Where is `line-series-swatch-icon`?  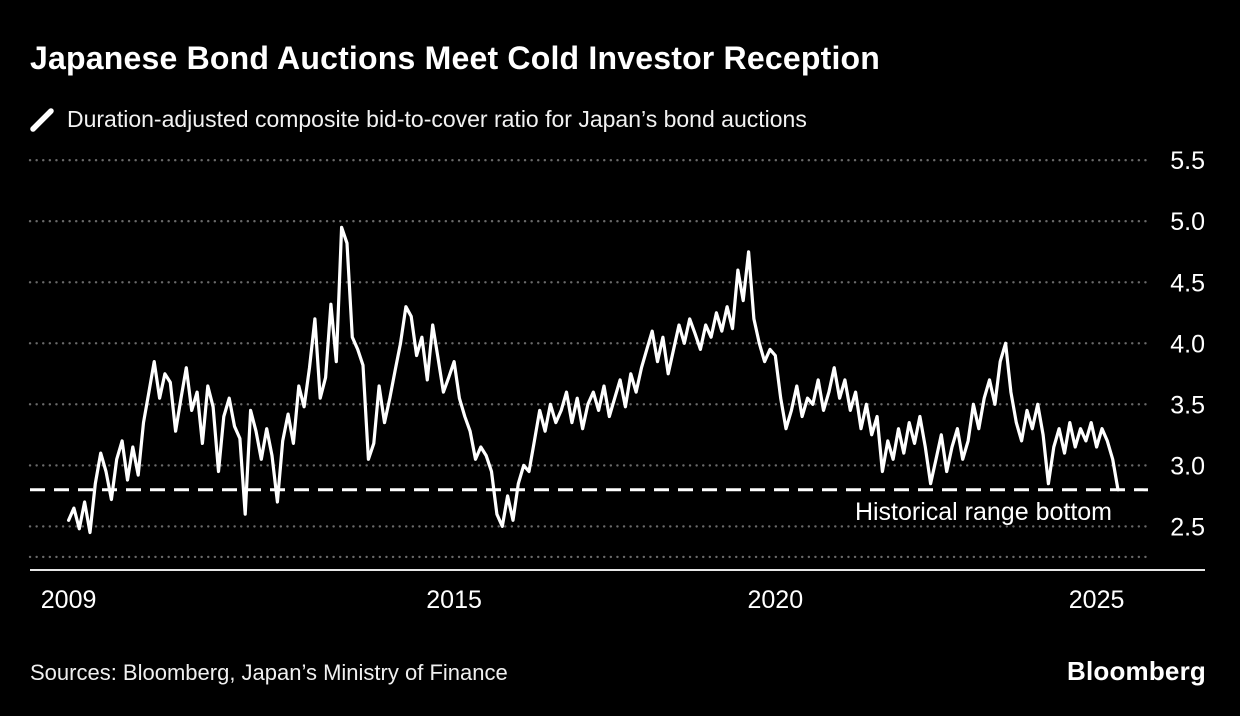 line-series-swatch-icon is located at coordinates (42, 119).